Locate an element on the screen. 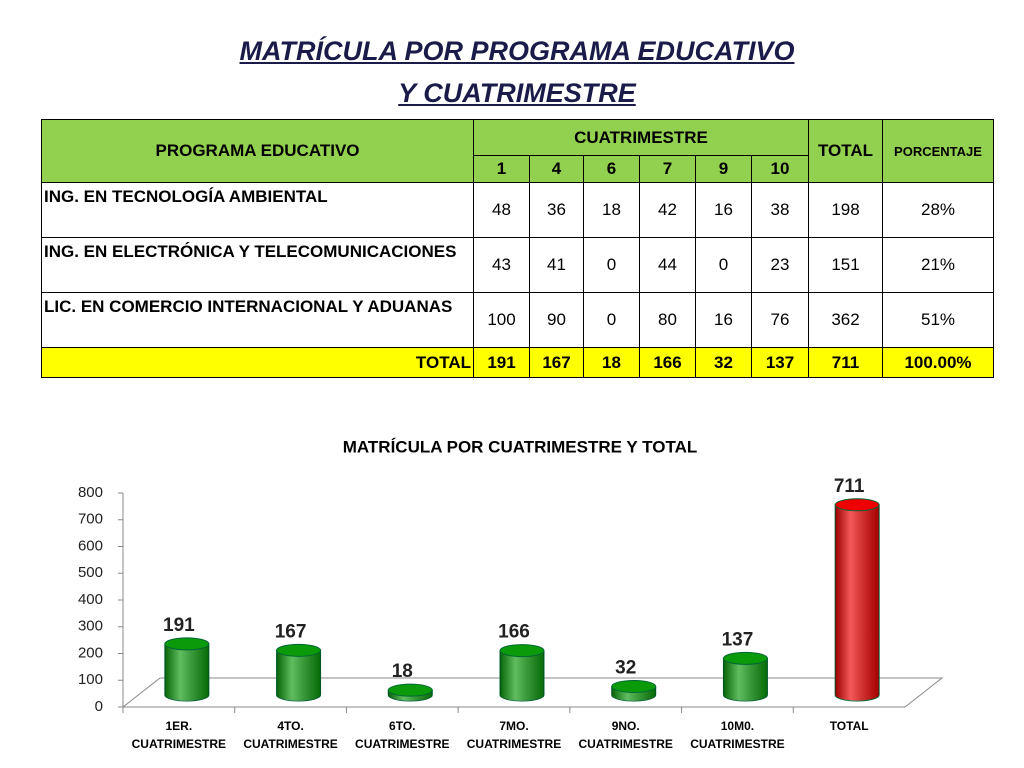 The width and height of the screenshot is (1024, 768). value-cell: 0 is located at coordinates (611, 265).